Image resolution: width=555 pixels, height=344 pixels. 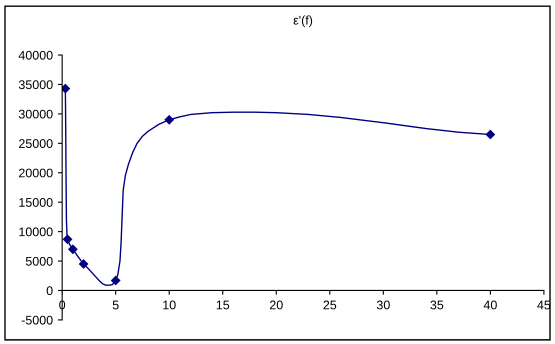 I want to click on x-tick-label: 35, so click(x=437, y=305).